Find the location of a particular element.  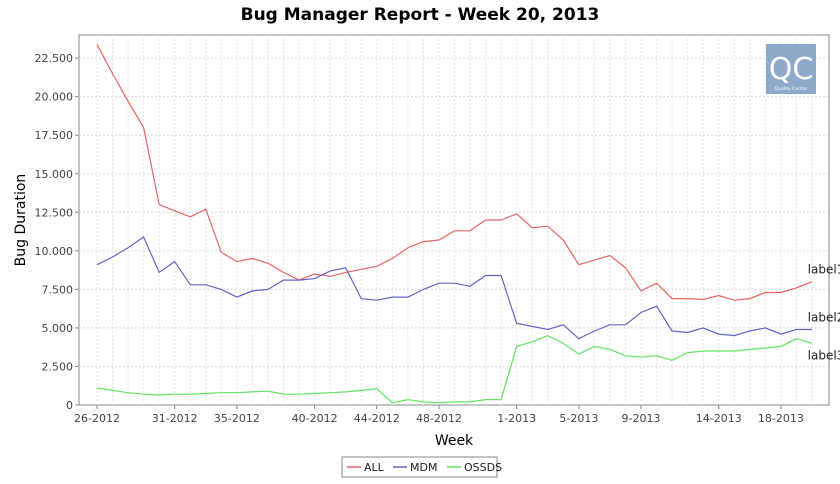

x-tick-label: 14-2013 is located at coordinates (719, 418).